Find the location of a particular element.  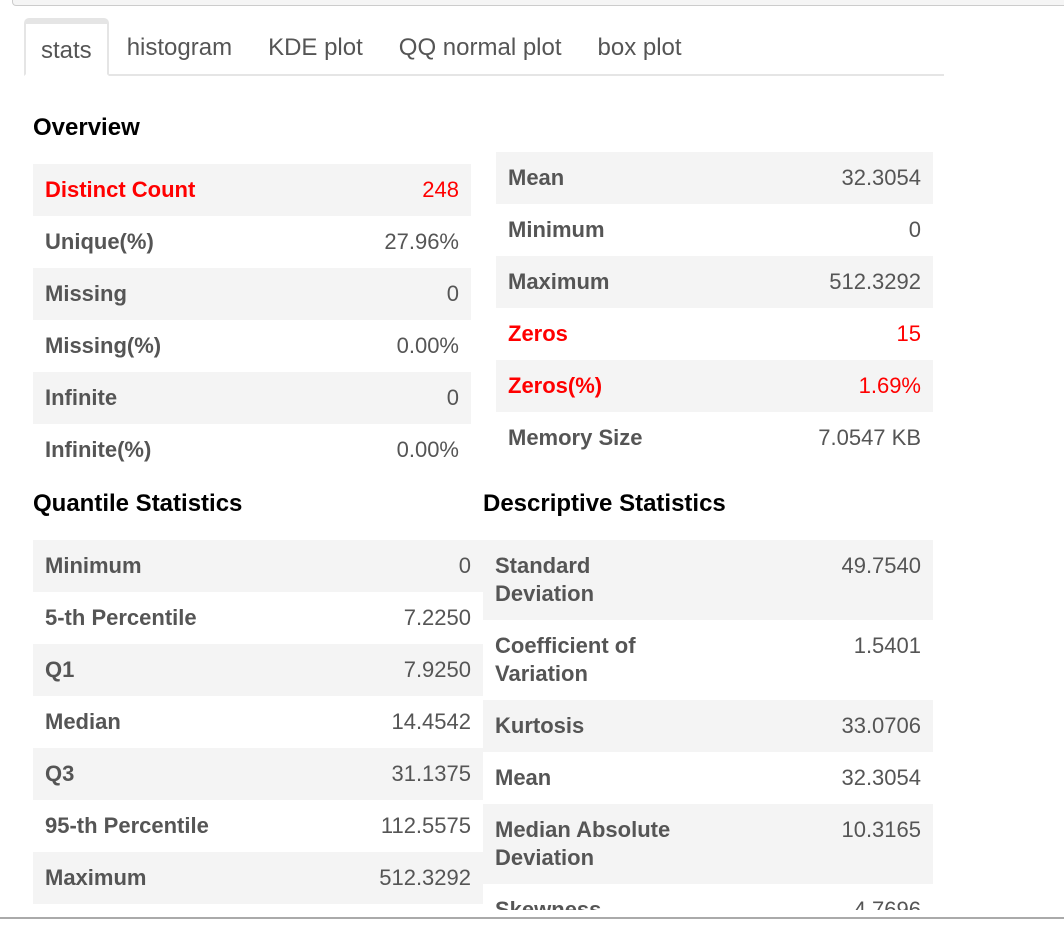

stat-label: Q1 is located at coordinates (172, 670).